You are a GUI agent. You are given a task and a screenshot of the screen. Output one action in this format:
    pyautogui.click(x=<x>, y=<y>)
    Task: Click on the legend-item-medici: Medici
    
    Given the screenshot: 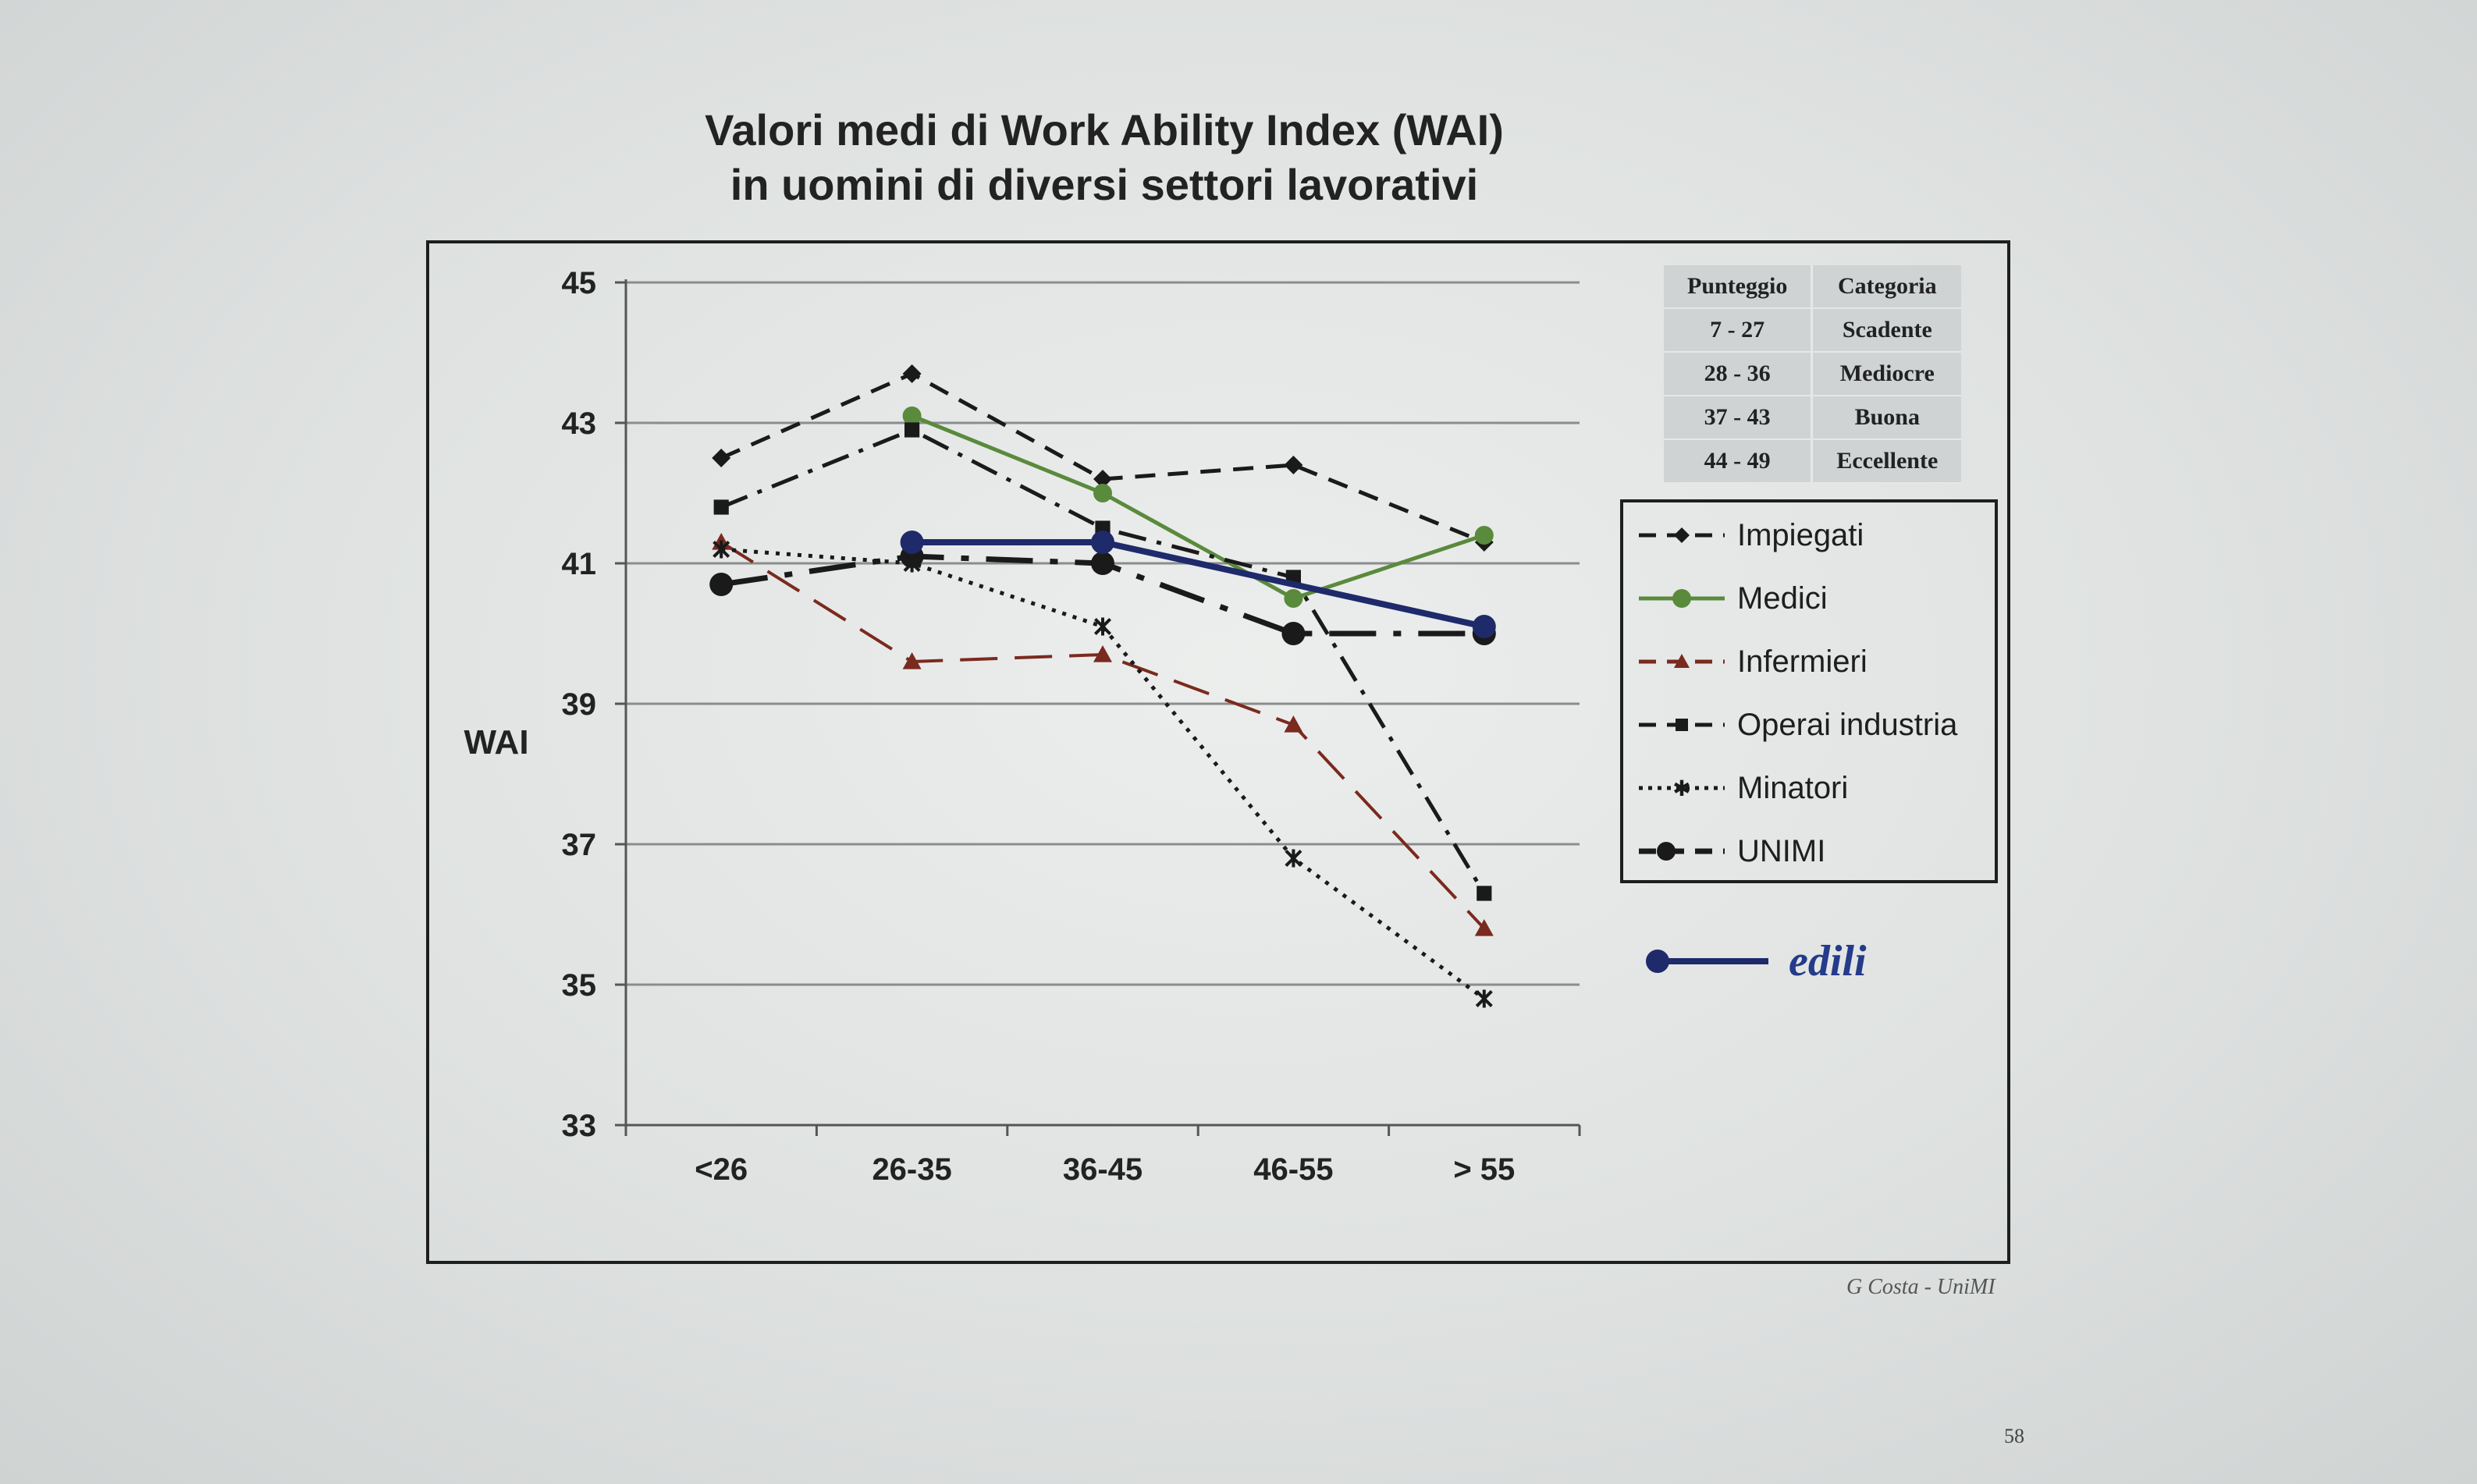 What is the action you would take?
    pyautogui.click(x=1725, y=599)
    